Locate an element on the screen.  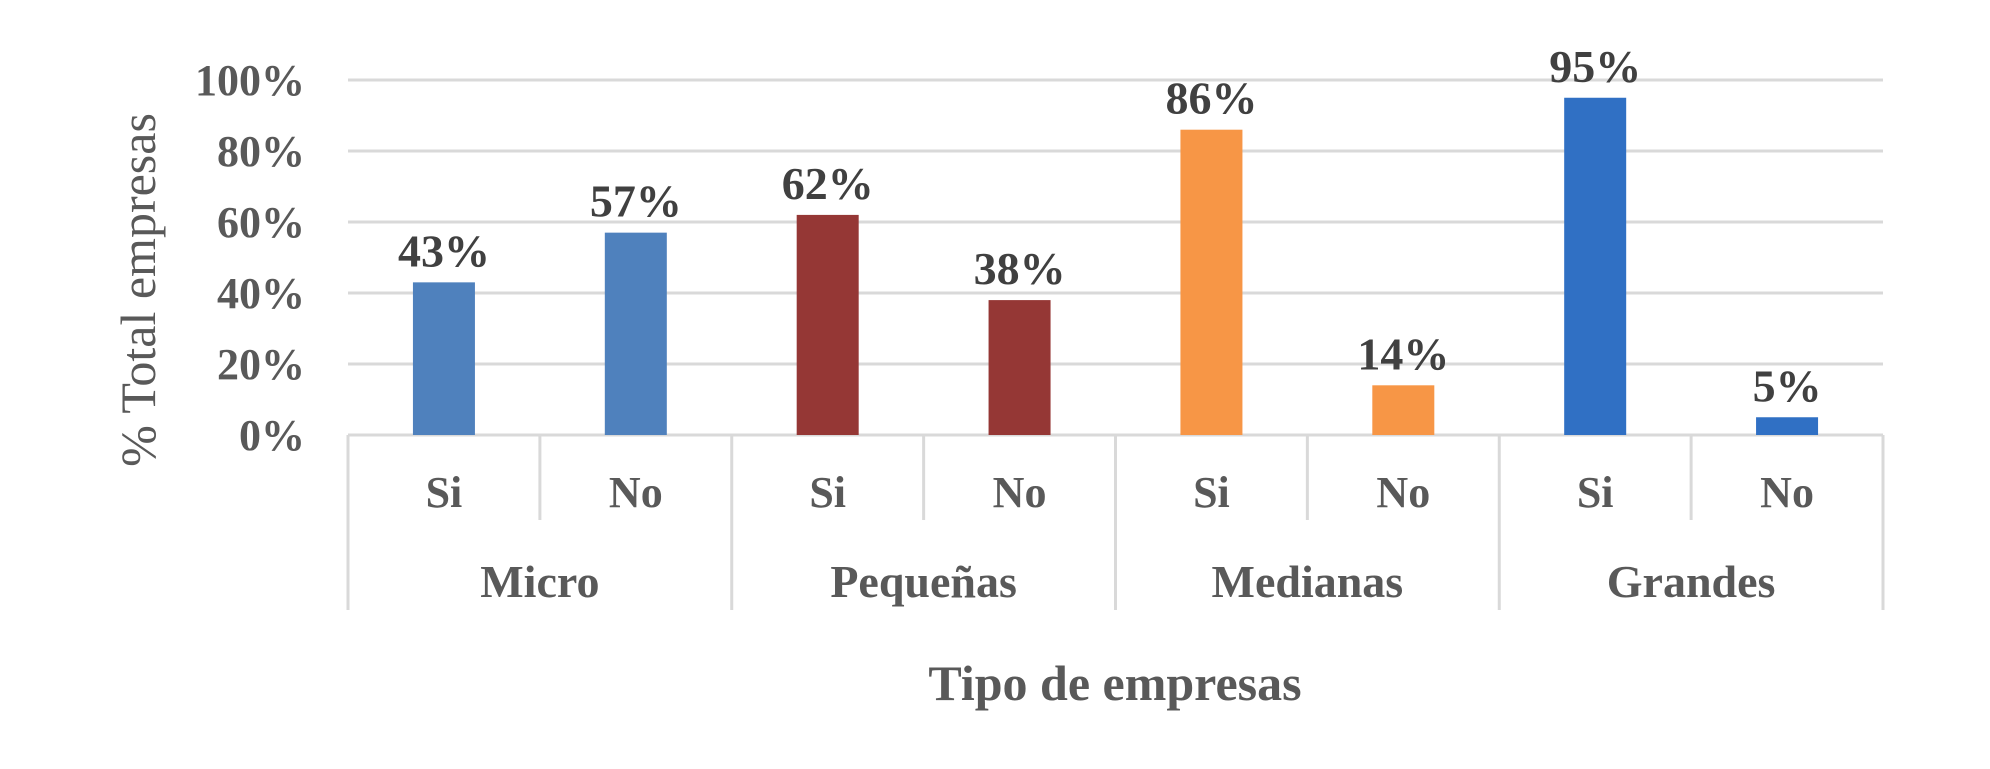
y-tick-label: 20% is located at coordinates (261, 364).